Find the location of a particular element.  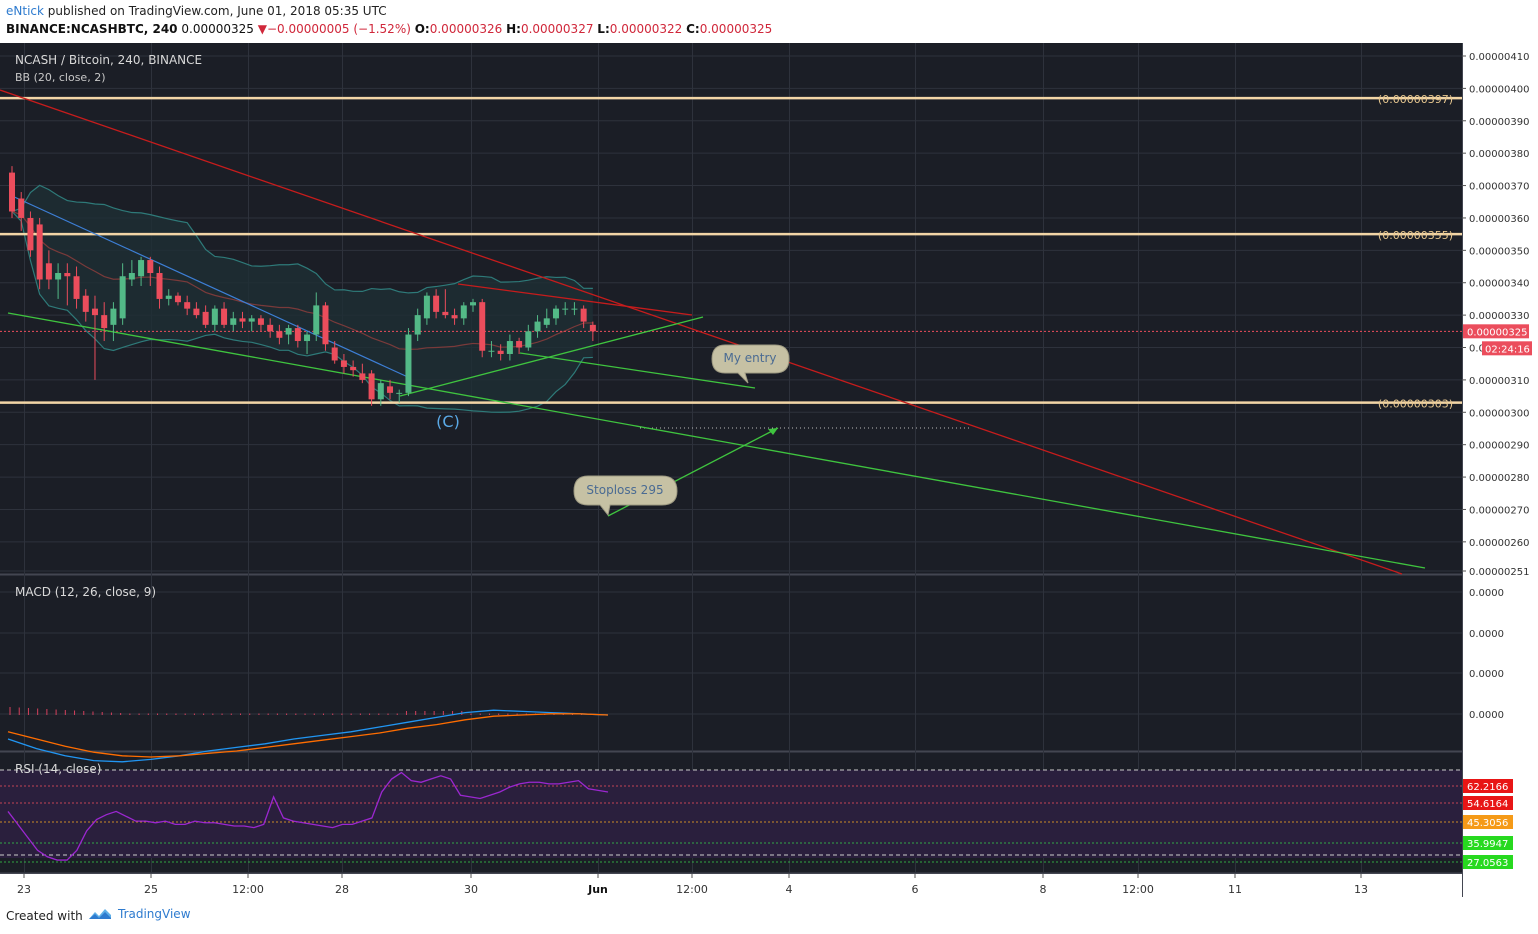

footer: Created with TradingView is located at coordinates (769, 915).